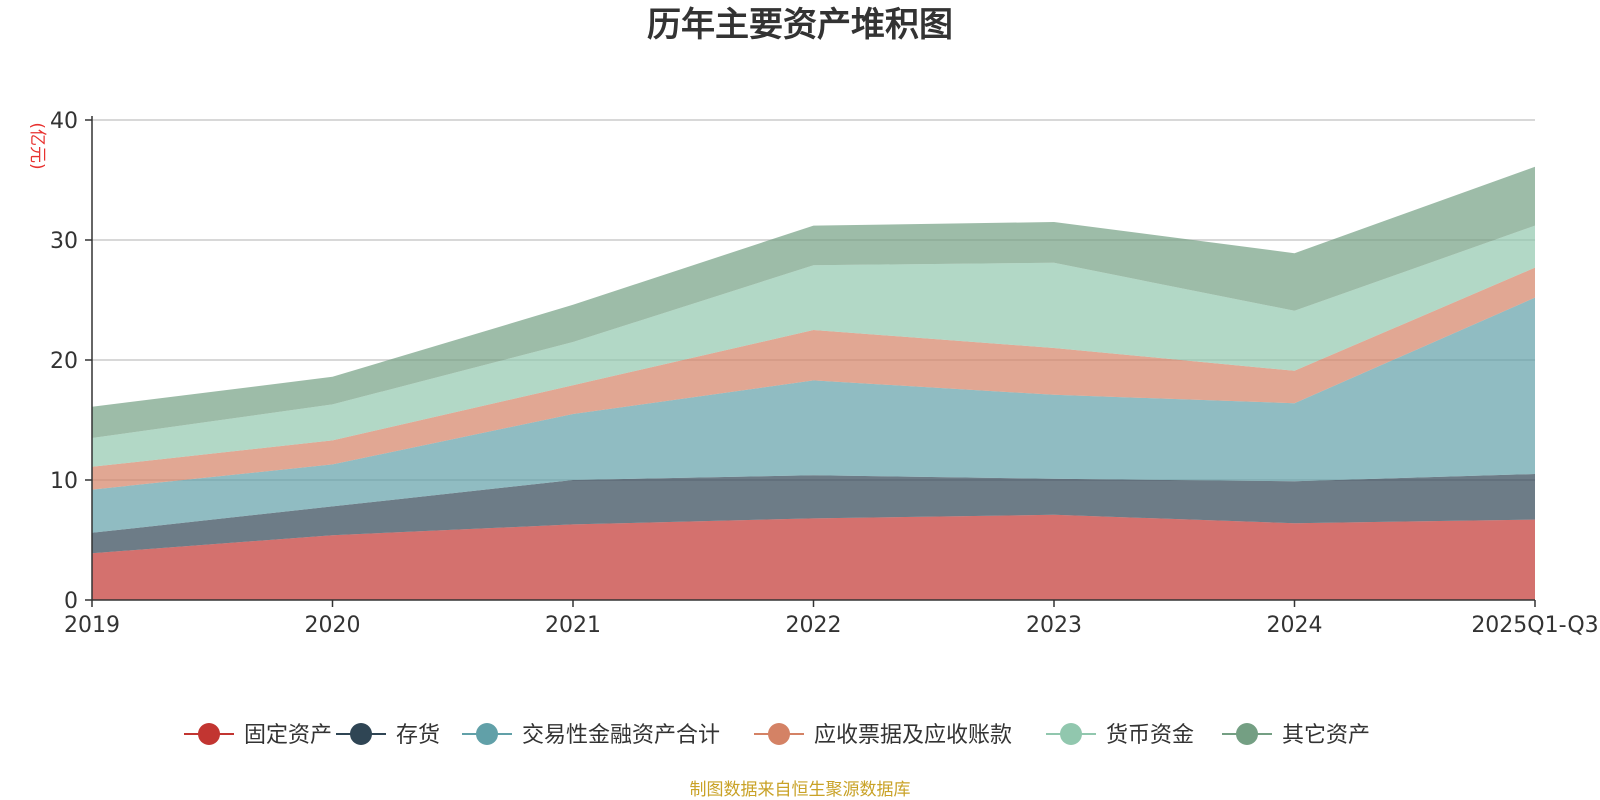 This screenshot has width=1600, height=800. What do you see at coordinates (1534, 625) in the screenshot?
I see `x-tick-label: 2025Q1-Q3` at bounding box center [1534, 625].